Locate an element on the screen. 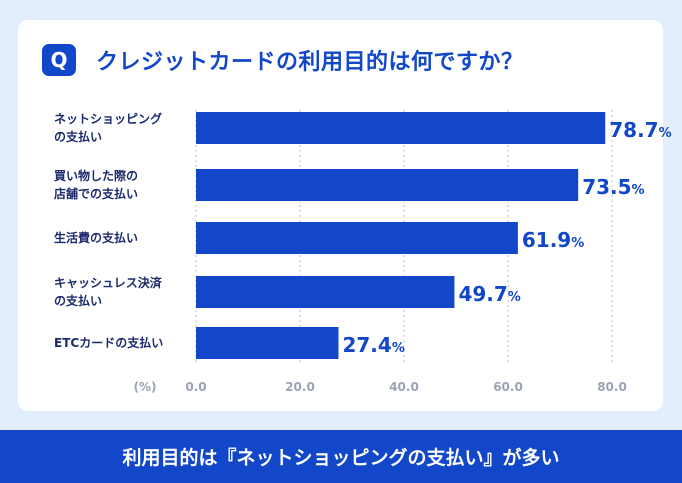  x-tick-label: 80.0 is located at coordinates (612, 387).